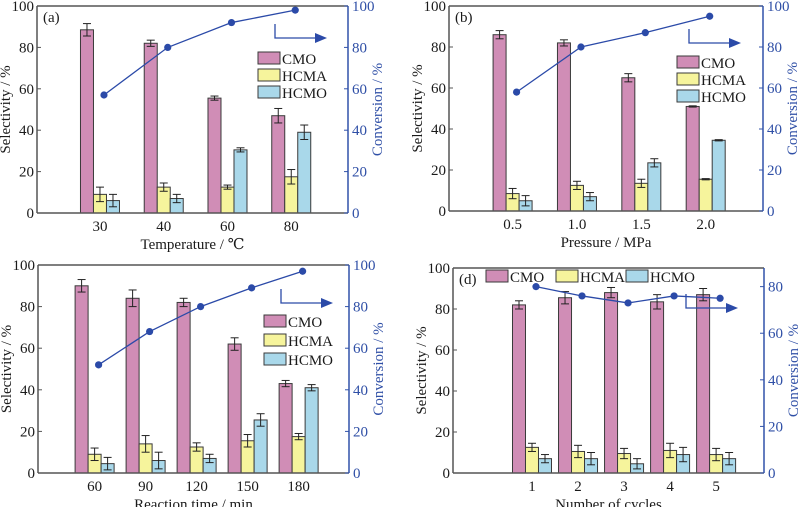 This screenshot has width=800, height=507. I want to click on x-tick-label: 30, so click(99, 227).